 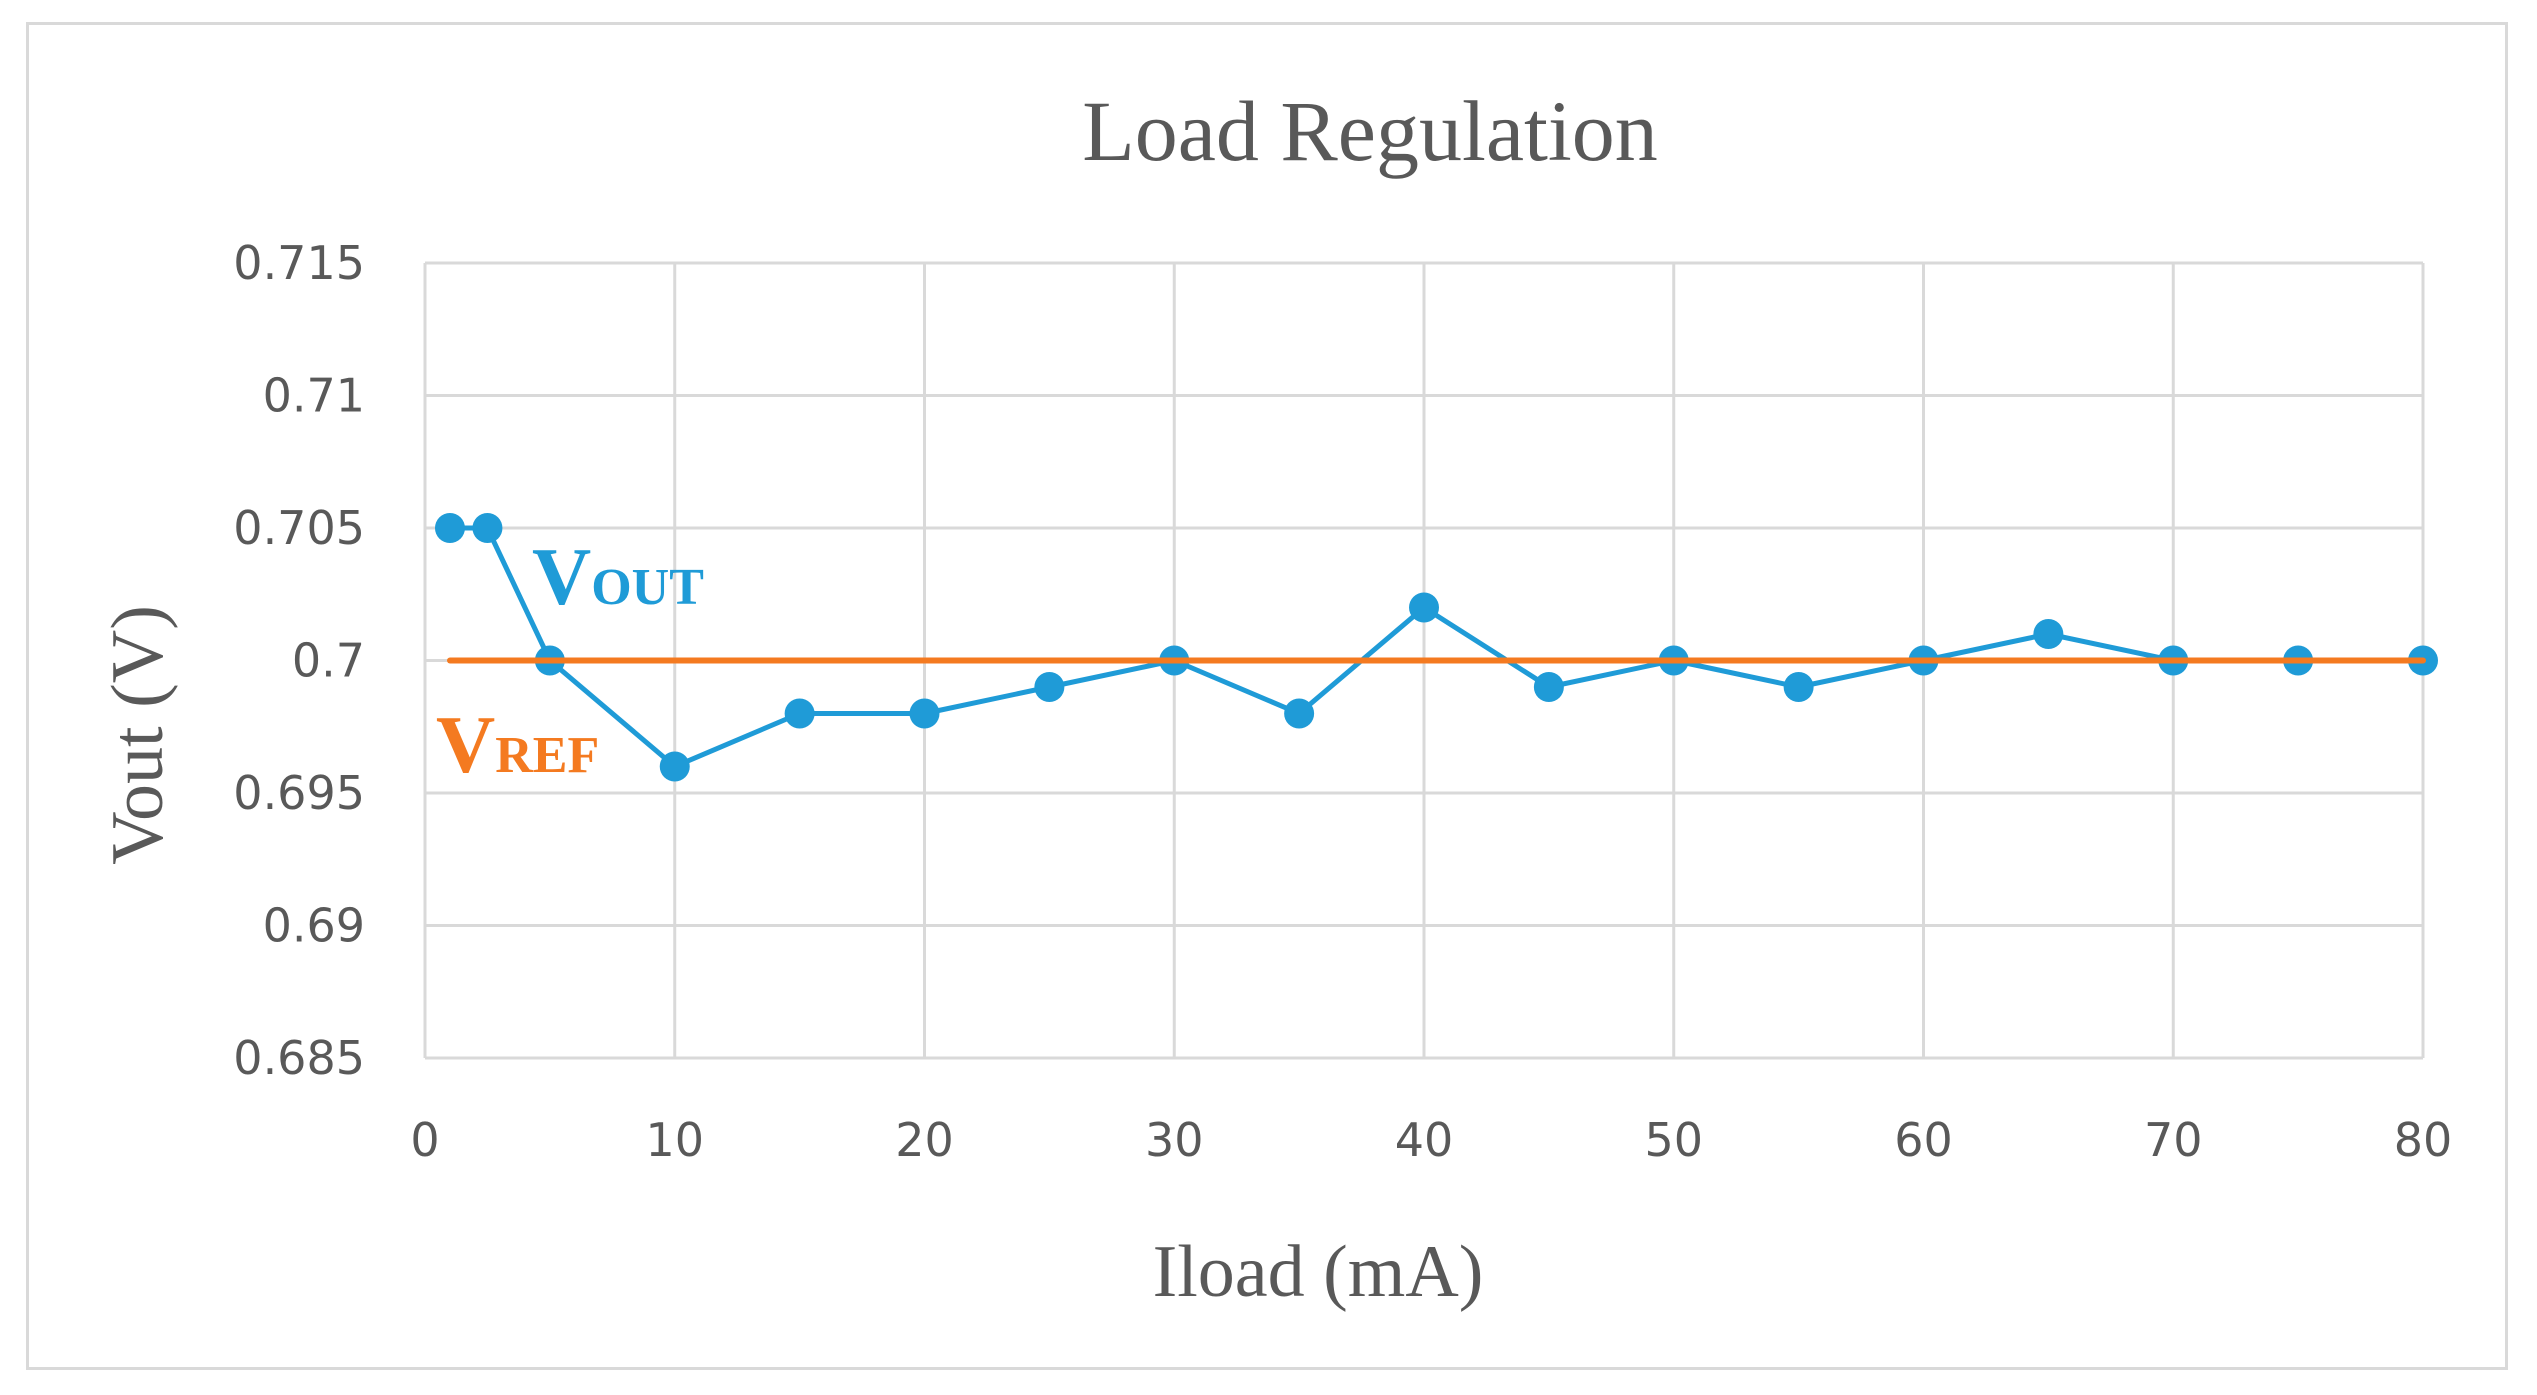 What do you see at coordinates (299, 1058) in the screenshot?
I see `y-tick-label: 0.685` at bounding box center [299, 1058].